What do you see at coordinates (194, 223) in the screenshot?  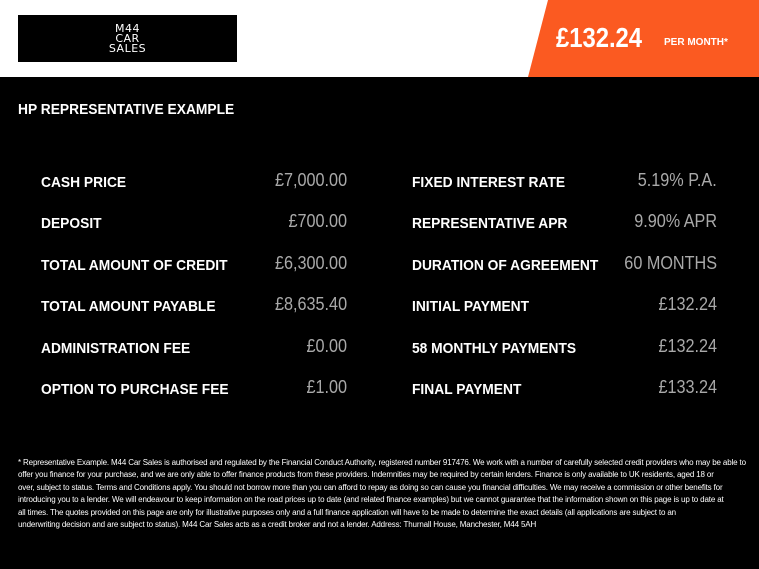 I see `finance-row: DEPOSIT £700.00` at bounding box center [194, 223].